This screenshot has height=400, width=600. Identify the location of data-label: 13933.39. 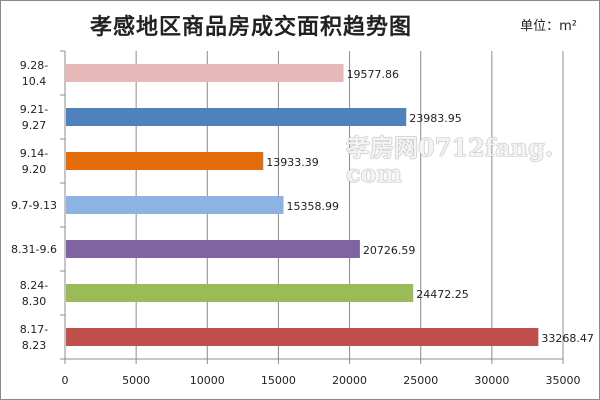
(292, 162).